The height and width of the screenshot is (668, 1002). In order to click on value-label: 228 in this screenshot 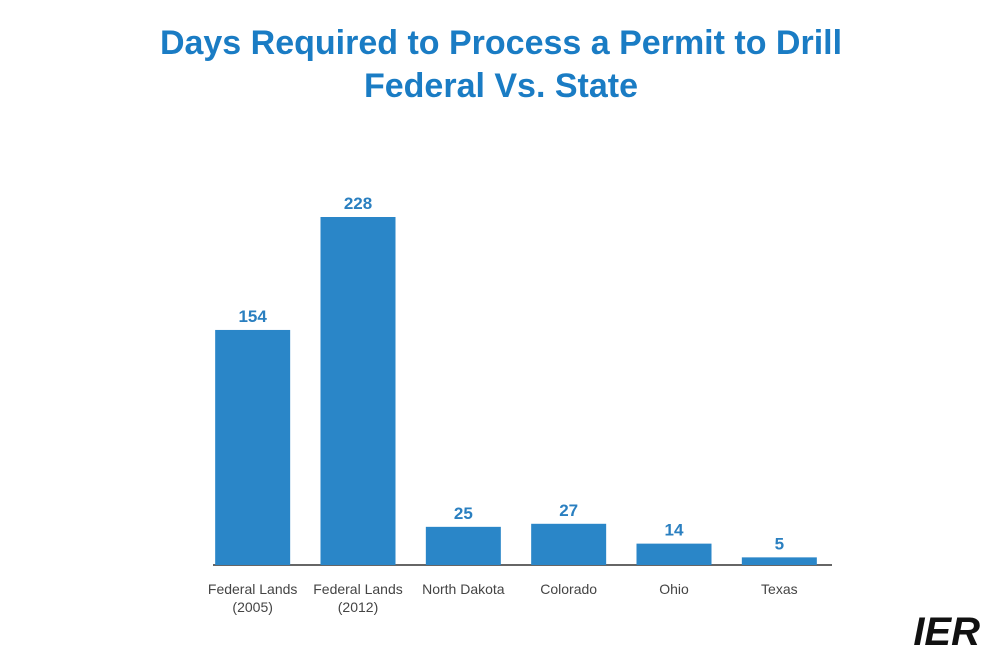, I will do `click(358, 203)`.